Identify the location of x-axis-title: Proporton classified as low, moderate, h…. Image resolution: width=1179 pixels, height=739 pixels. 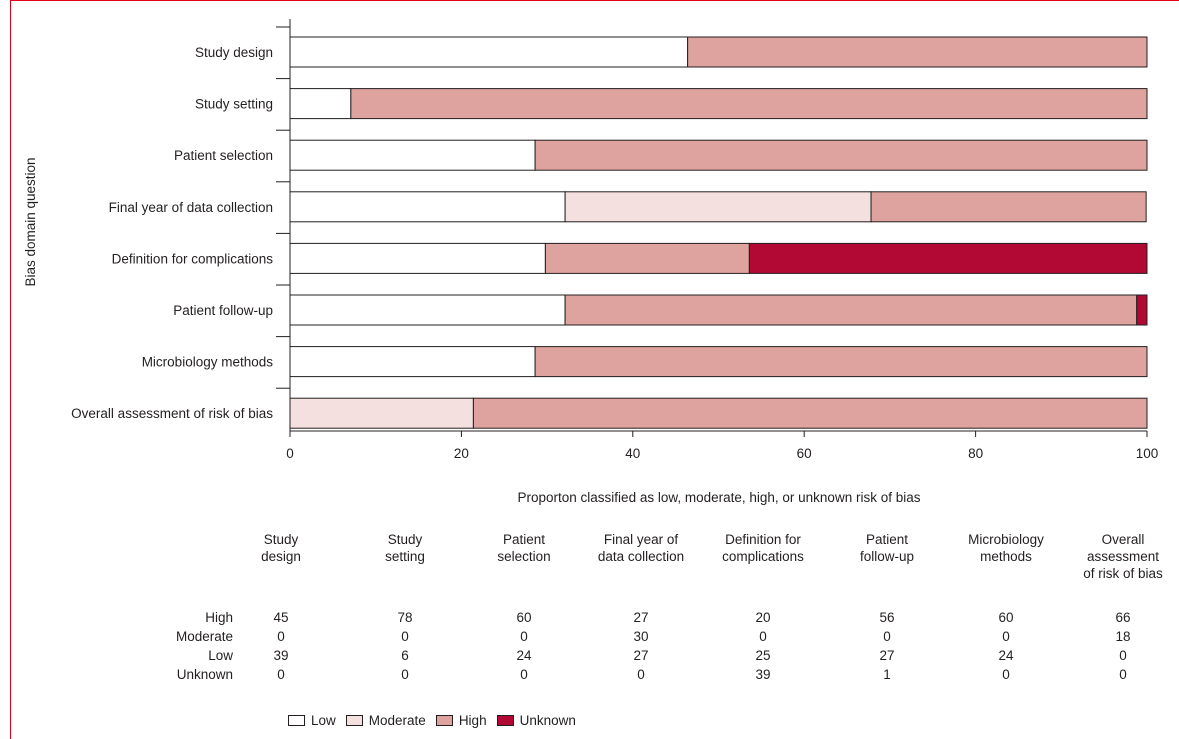
(719, 497).